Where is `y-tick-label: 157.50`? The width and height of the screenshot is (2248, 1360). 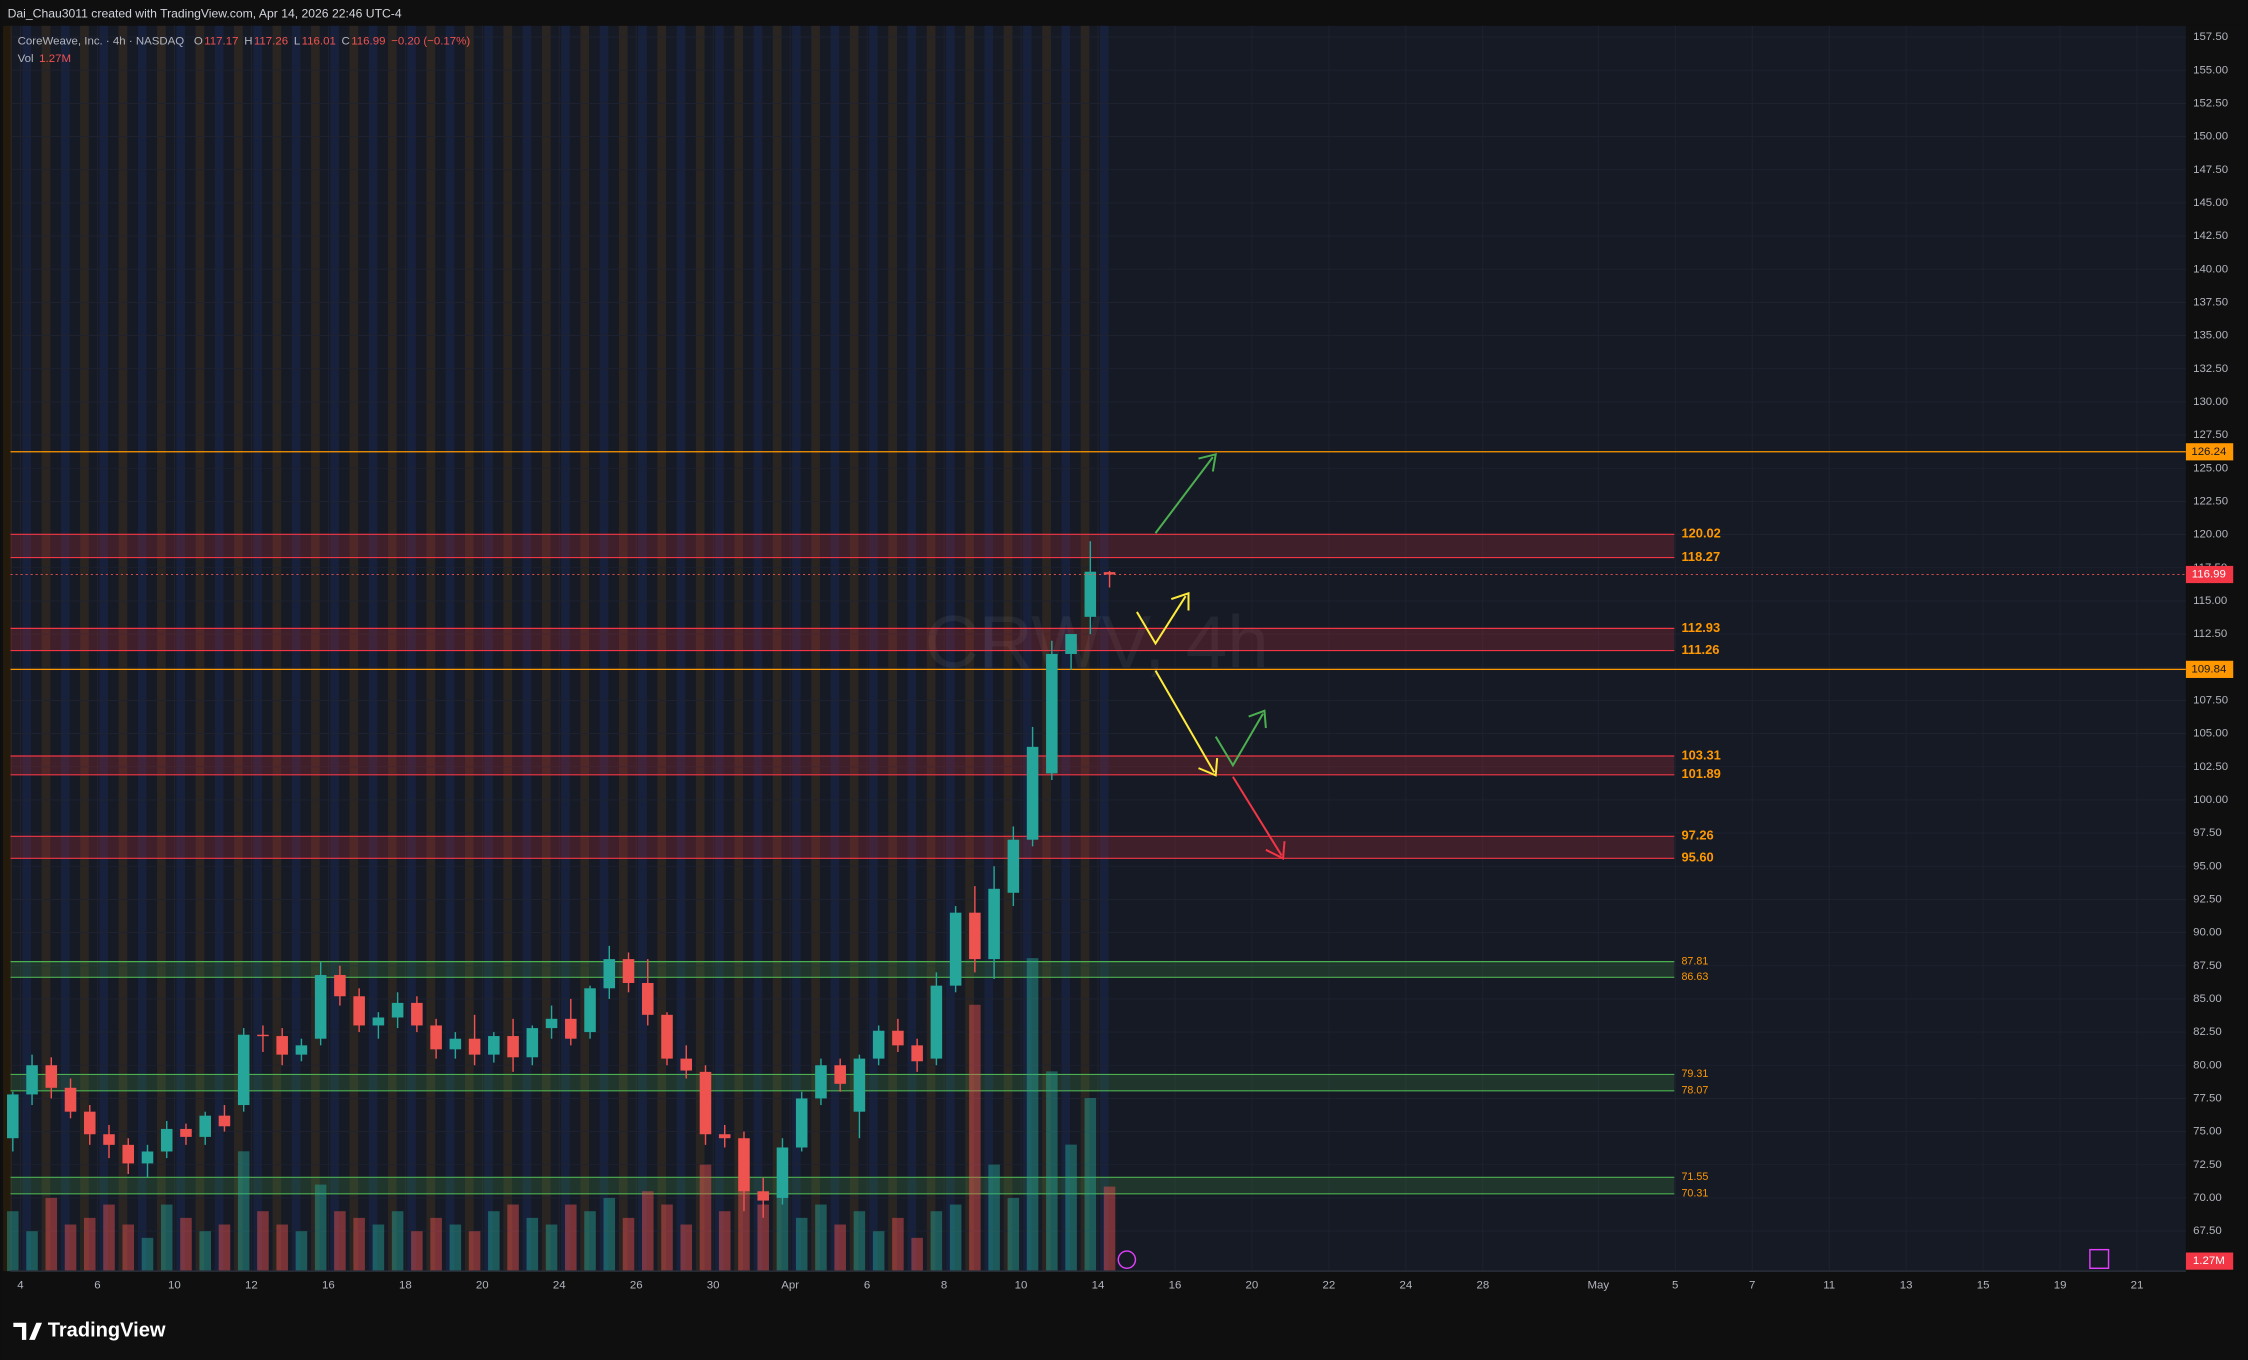 y-tick-label: 157.50 is located at coordinates (2210, 37).